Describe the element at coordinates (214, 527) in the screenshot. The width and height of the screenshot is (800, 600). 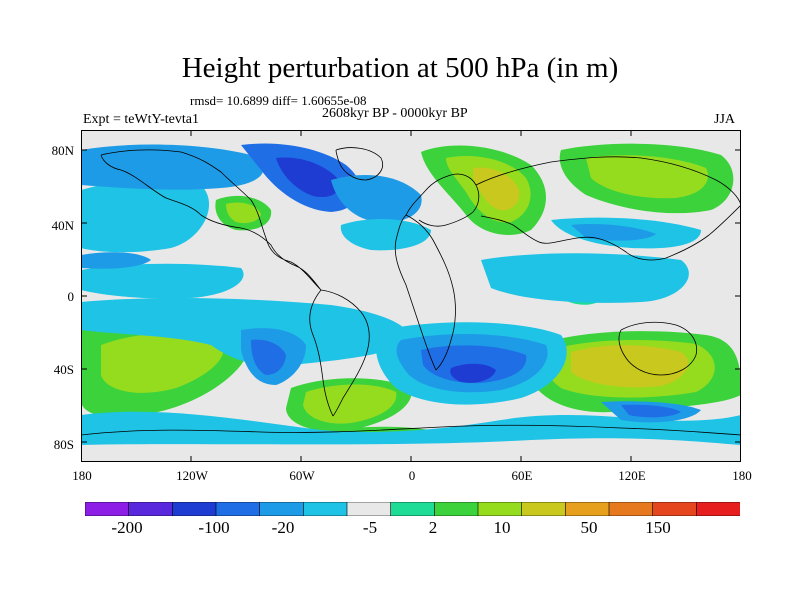
I see `colorbar-label: -100` at that location.